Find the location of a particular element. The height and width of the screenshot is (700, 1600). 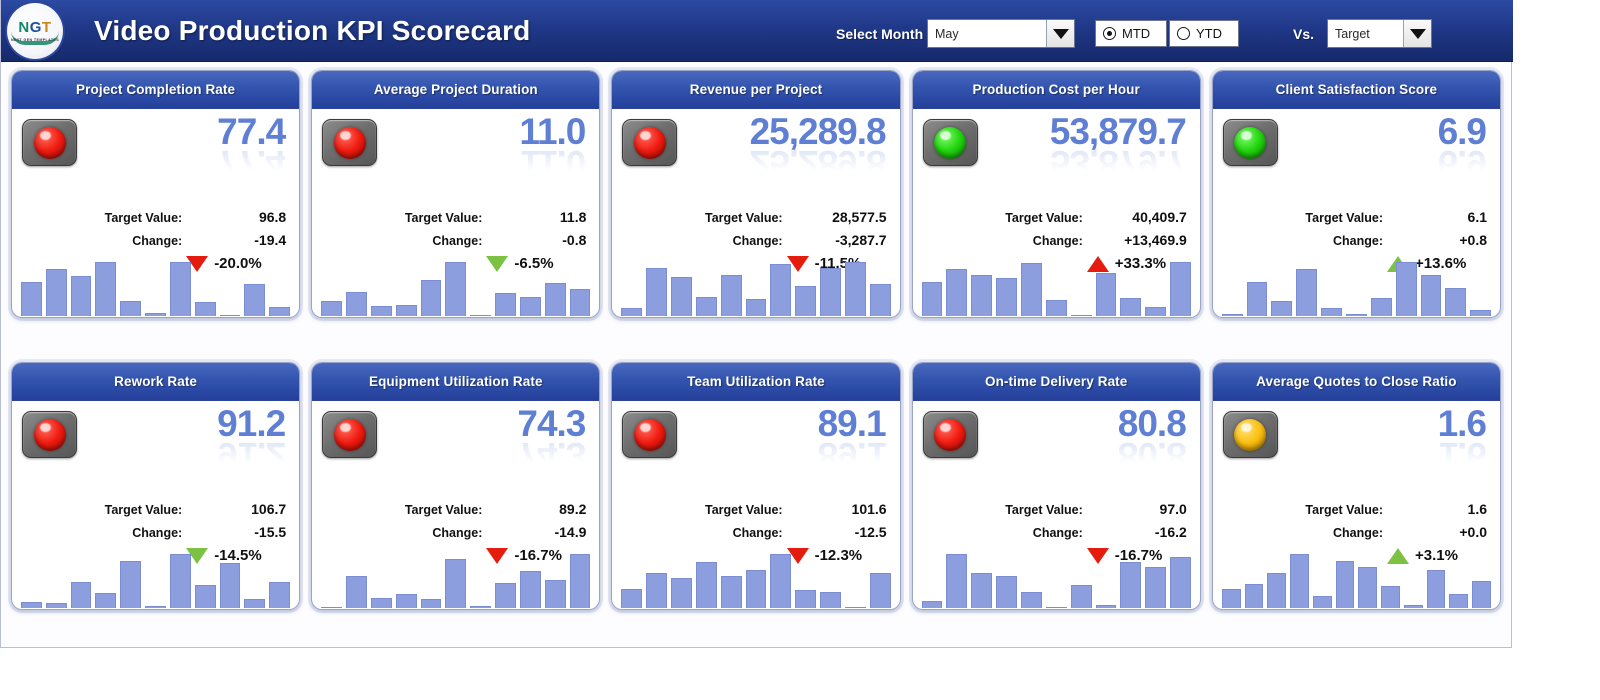

target-label: Target Value: is located at coordinates (1044, 510).